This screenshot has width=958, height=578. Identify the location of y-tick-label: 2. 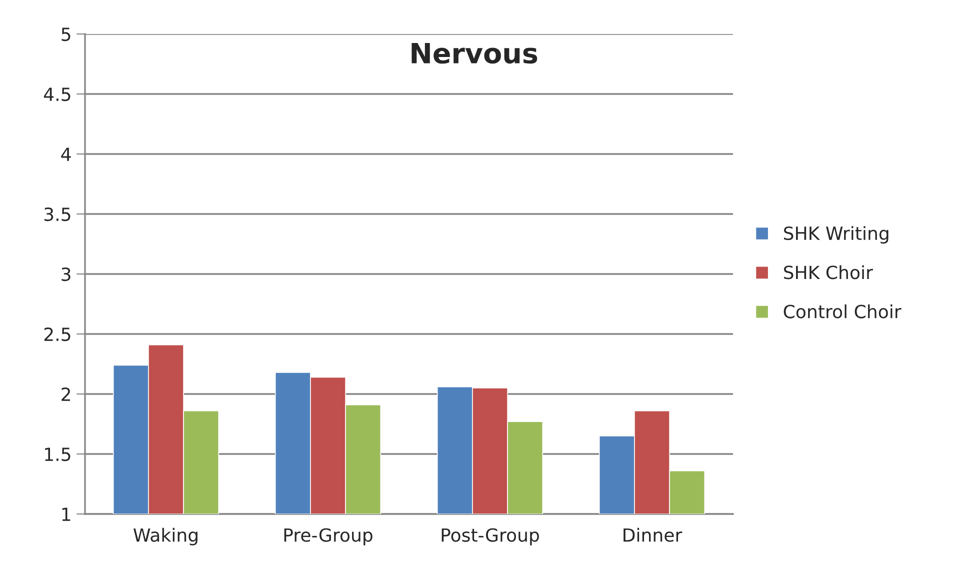
(66, 394).